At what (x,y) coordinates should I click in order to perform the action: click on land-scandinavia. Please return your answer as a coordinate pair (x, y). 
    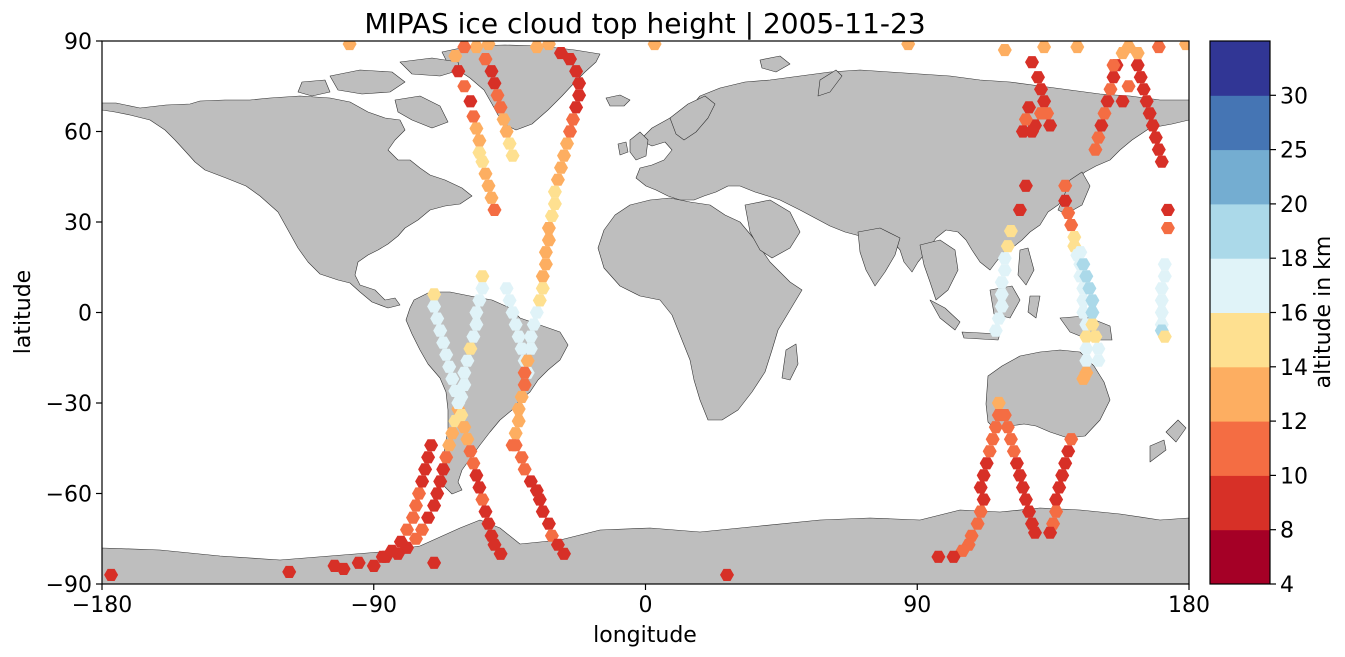
    Looking at the image, I should click on (692, 118).